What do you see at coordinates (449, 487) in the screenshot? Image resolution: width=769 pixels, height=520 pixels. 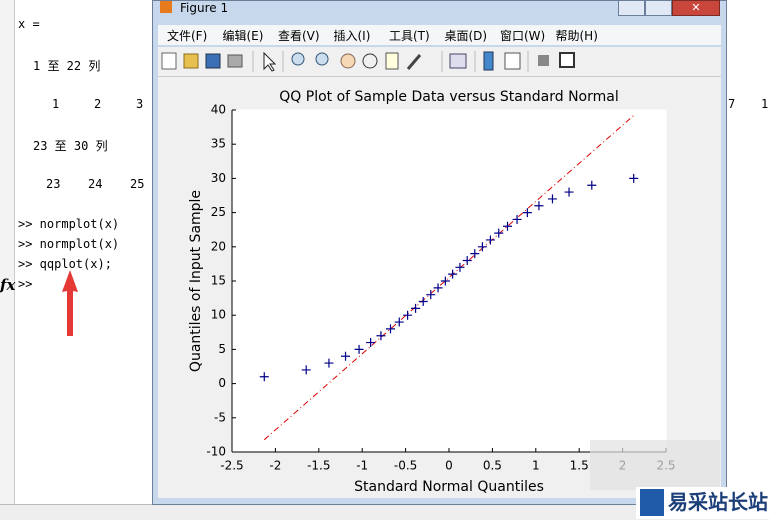 I see `x-axis-label: Standard Normal Quantiles` at bounding box center [449, 487].